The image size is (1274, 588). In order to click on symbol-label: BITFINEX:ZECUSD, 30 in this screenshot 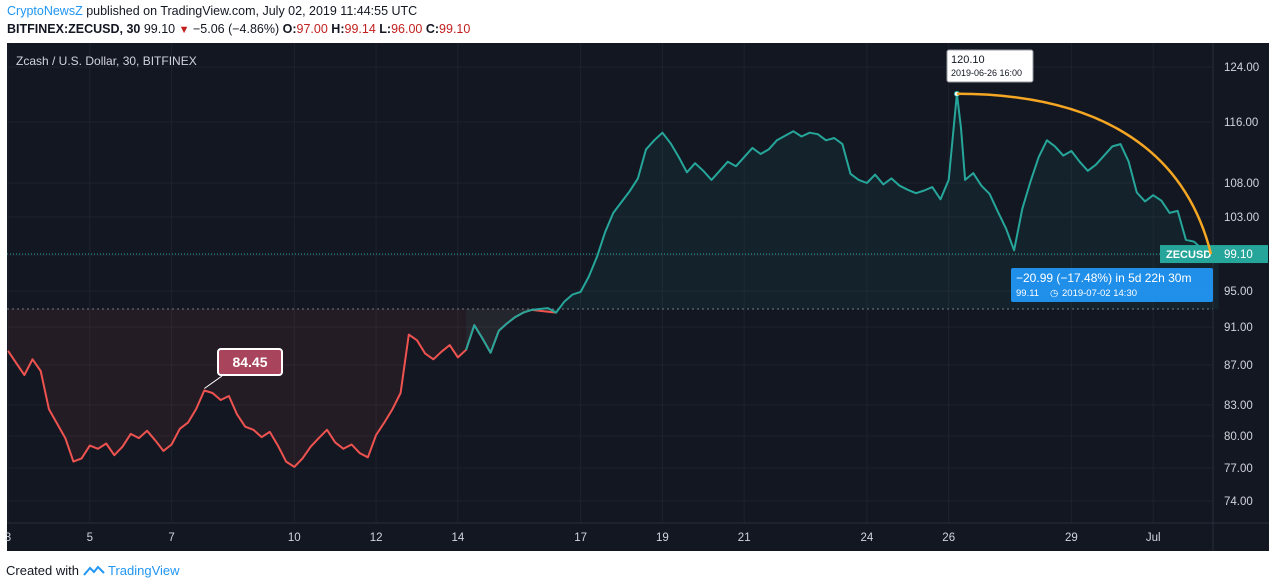, I will do `click(74, 29)`.